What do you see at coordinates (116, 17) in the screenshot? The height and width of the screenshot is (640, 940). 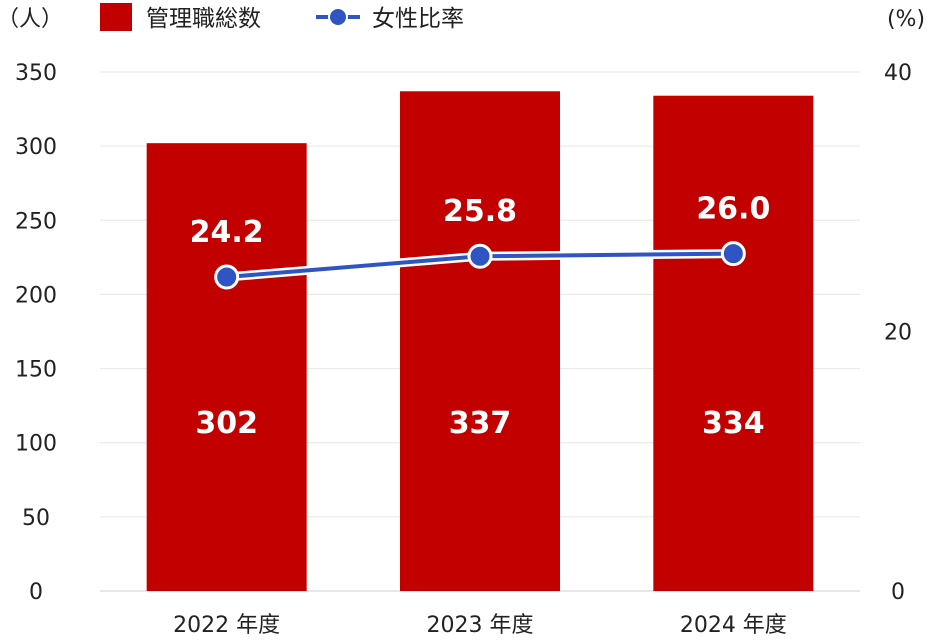 I see `legend-bar-swatch` at bounding box center [116, 17].